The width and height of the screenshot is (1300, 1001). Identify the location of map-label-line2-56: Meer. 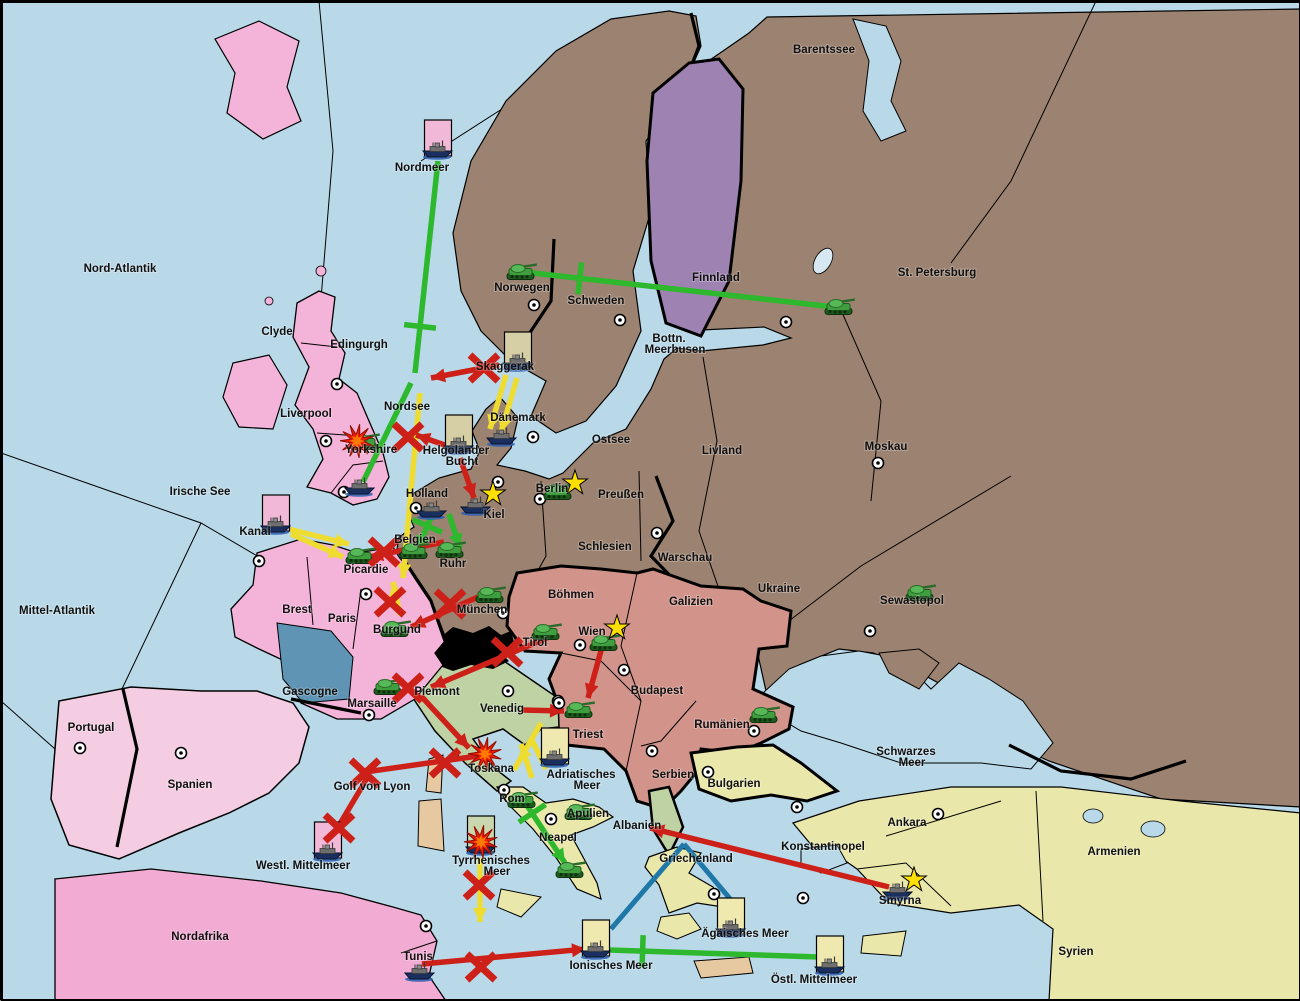
(497, 872).